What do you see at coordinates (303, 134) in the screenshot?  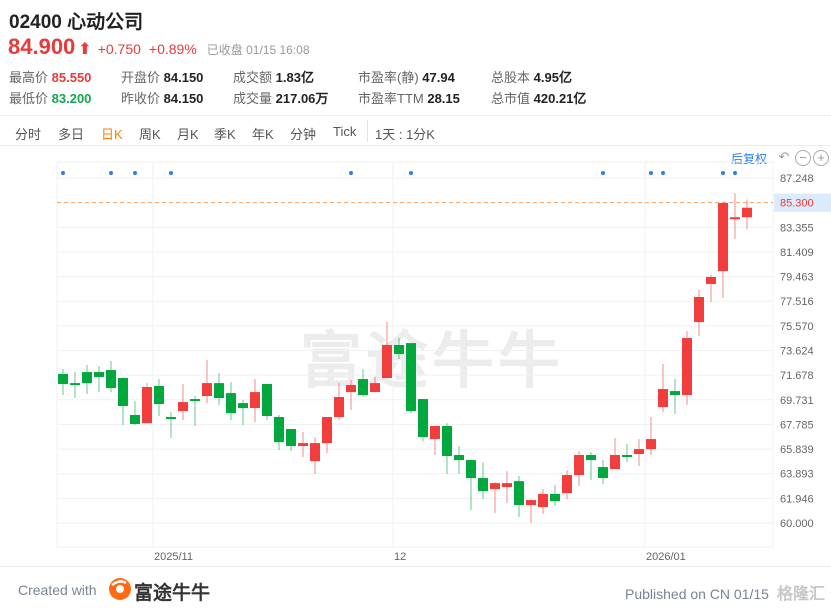 I see `tab-7: 分钟` at bounding box center [303, 134].